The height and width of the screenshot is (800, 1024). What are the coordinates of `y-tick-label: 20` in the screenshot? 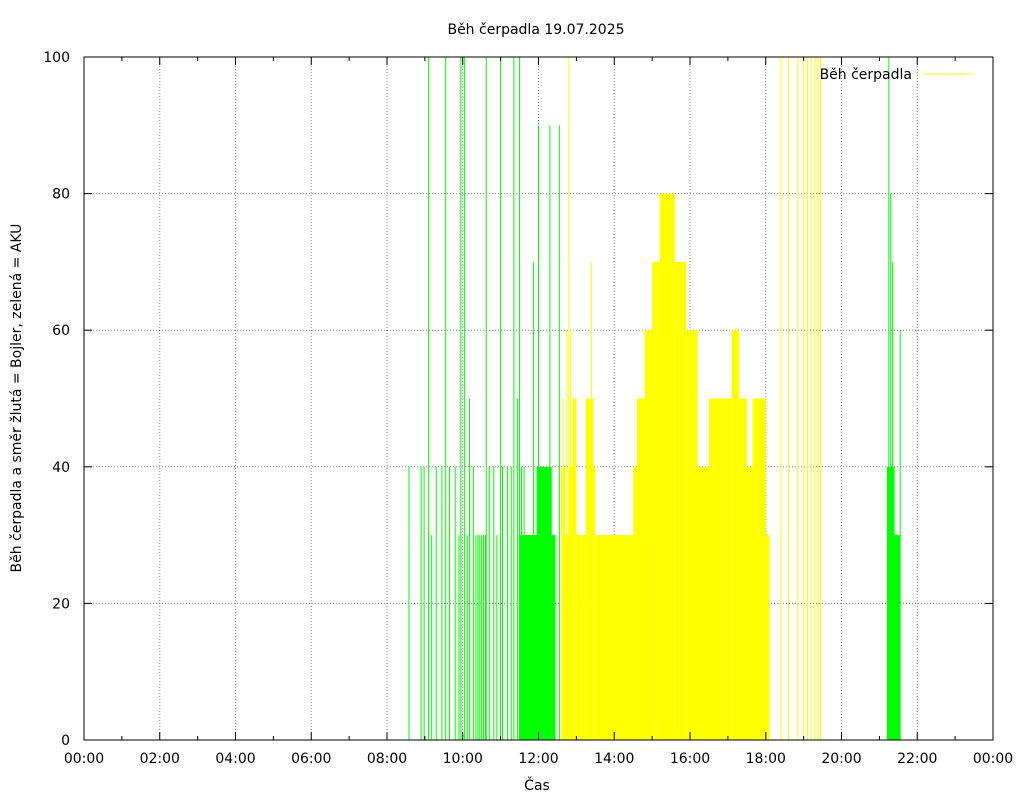 It's located at (61, 604).